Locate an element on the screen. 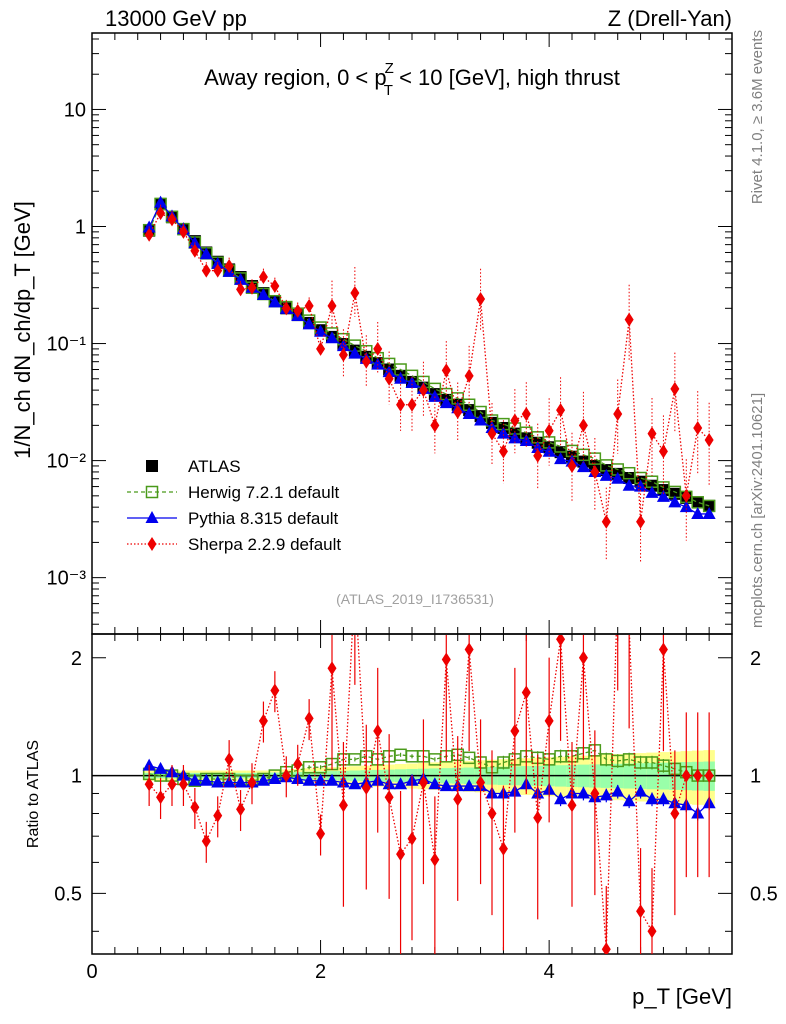 Image resolution: width=786 pixels, height=1024 pixels. legend-item-herwig: Herwig 7.2.1 default is located at coordinates (233, 492).